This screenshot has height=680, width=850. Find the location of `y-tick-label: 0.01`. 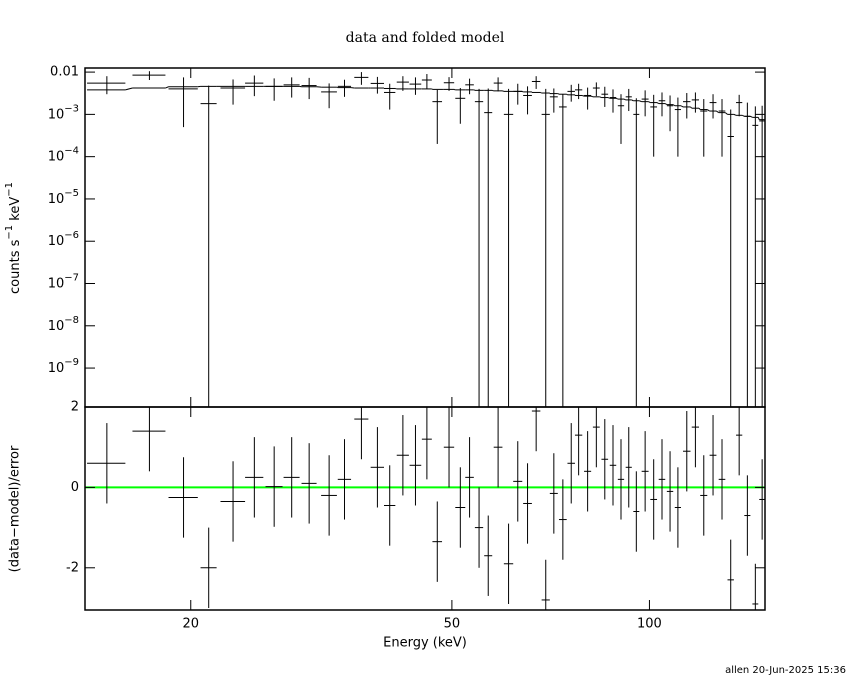

y-tick-label: 0.01 is located at coordinates (64, 72).